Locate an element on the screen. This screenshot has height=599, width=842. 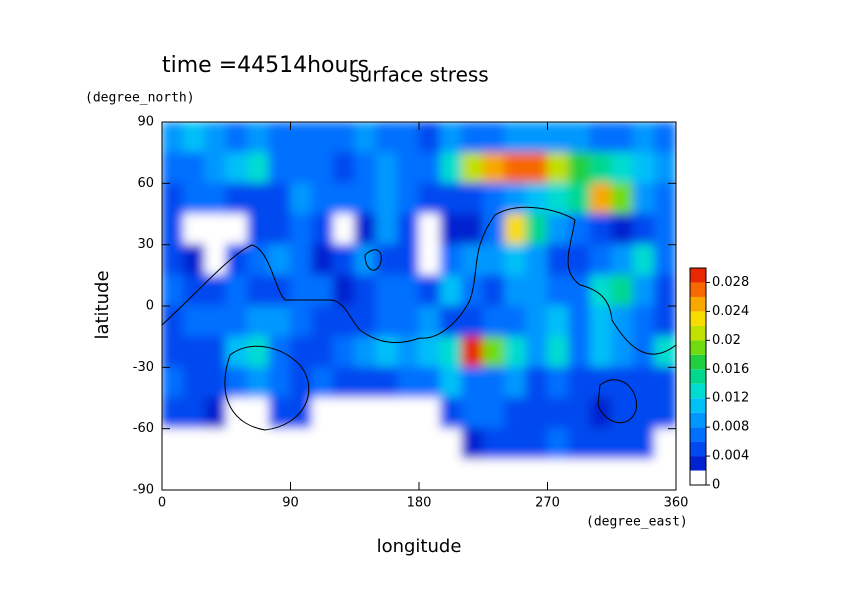
coastline is located at coordinates (267, 388).